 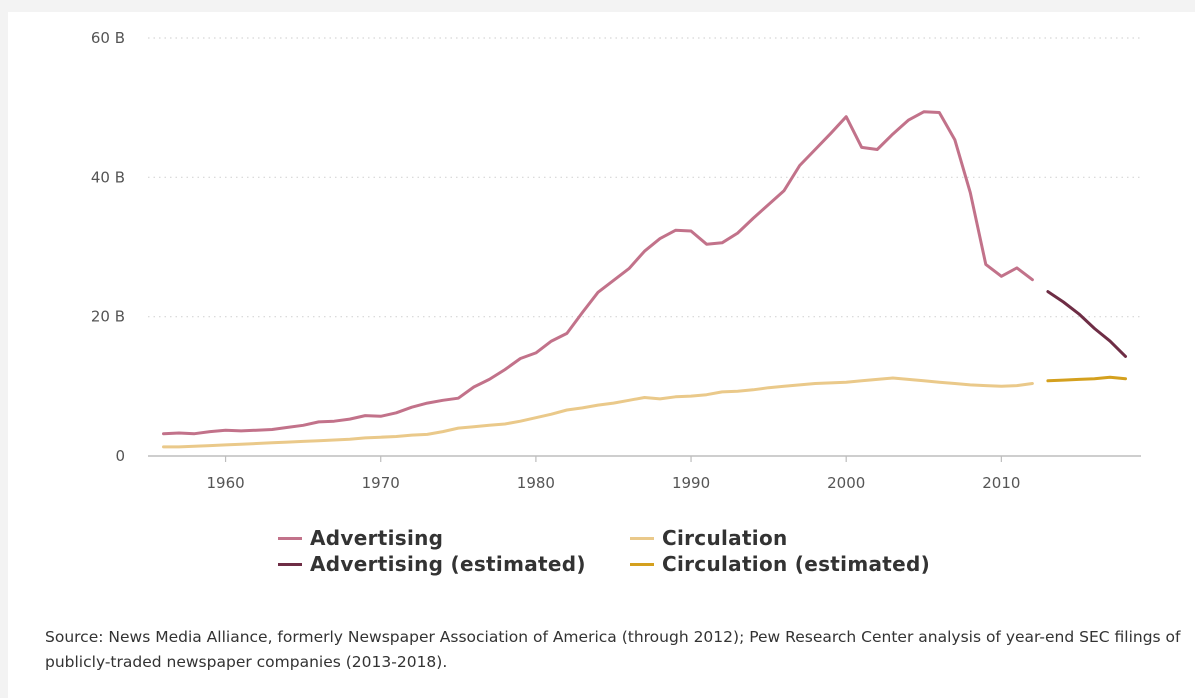 I want to click on legend-label-advertising-estimated: Advertising (estimated), so click(x=448, y=564).